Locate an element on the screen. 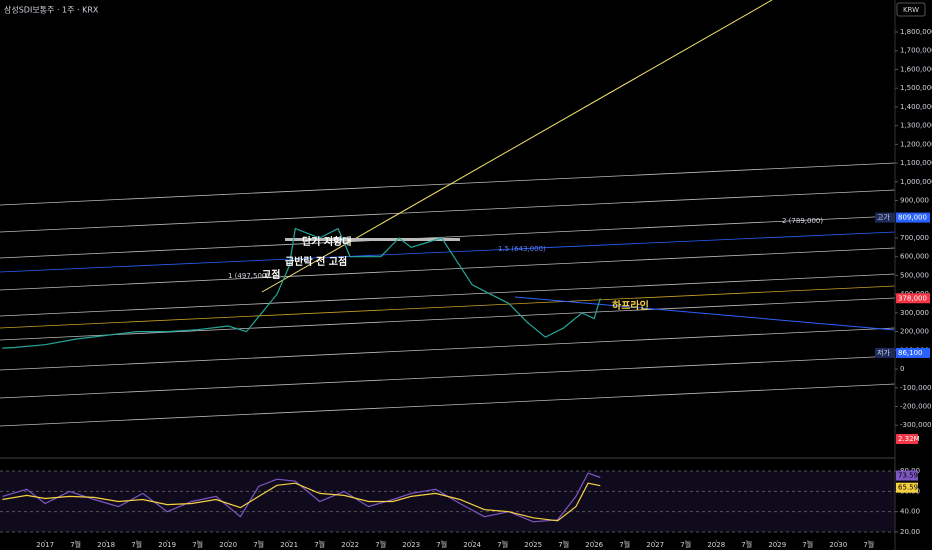 The image size is (932, 550). price-tag: 저가 is located at coordinates (883, 352).